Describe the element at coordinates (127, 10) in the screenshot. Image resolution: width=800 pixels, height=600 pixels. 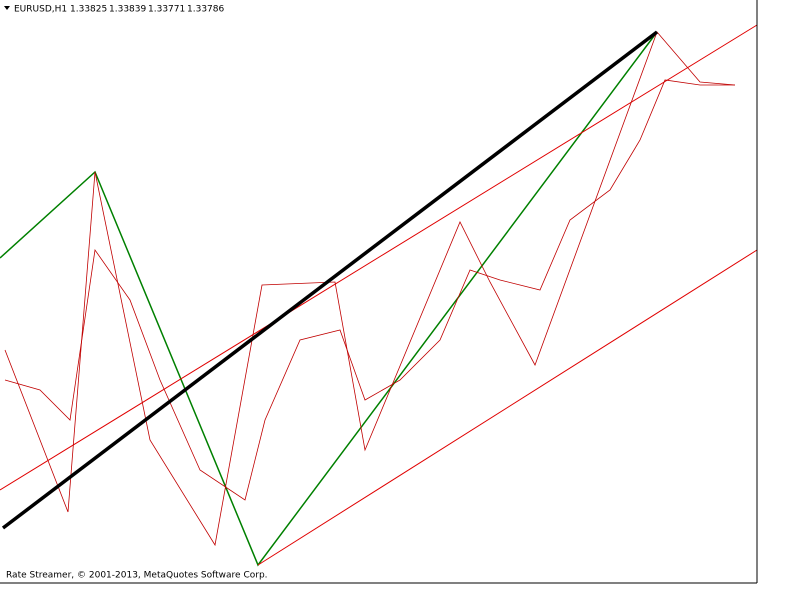
I see `header-high: 1.33839` at that location.